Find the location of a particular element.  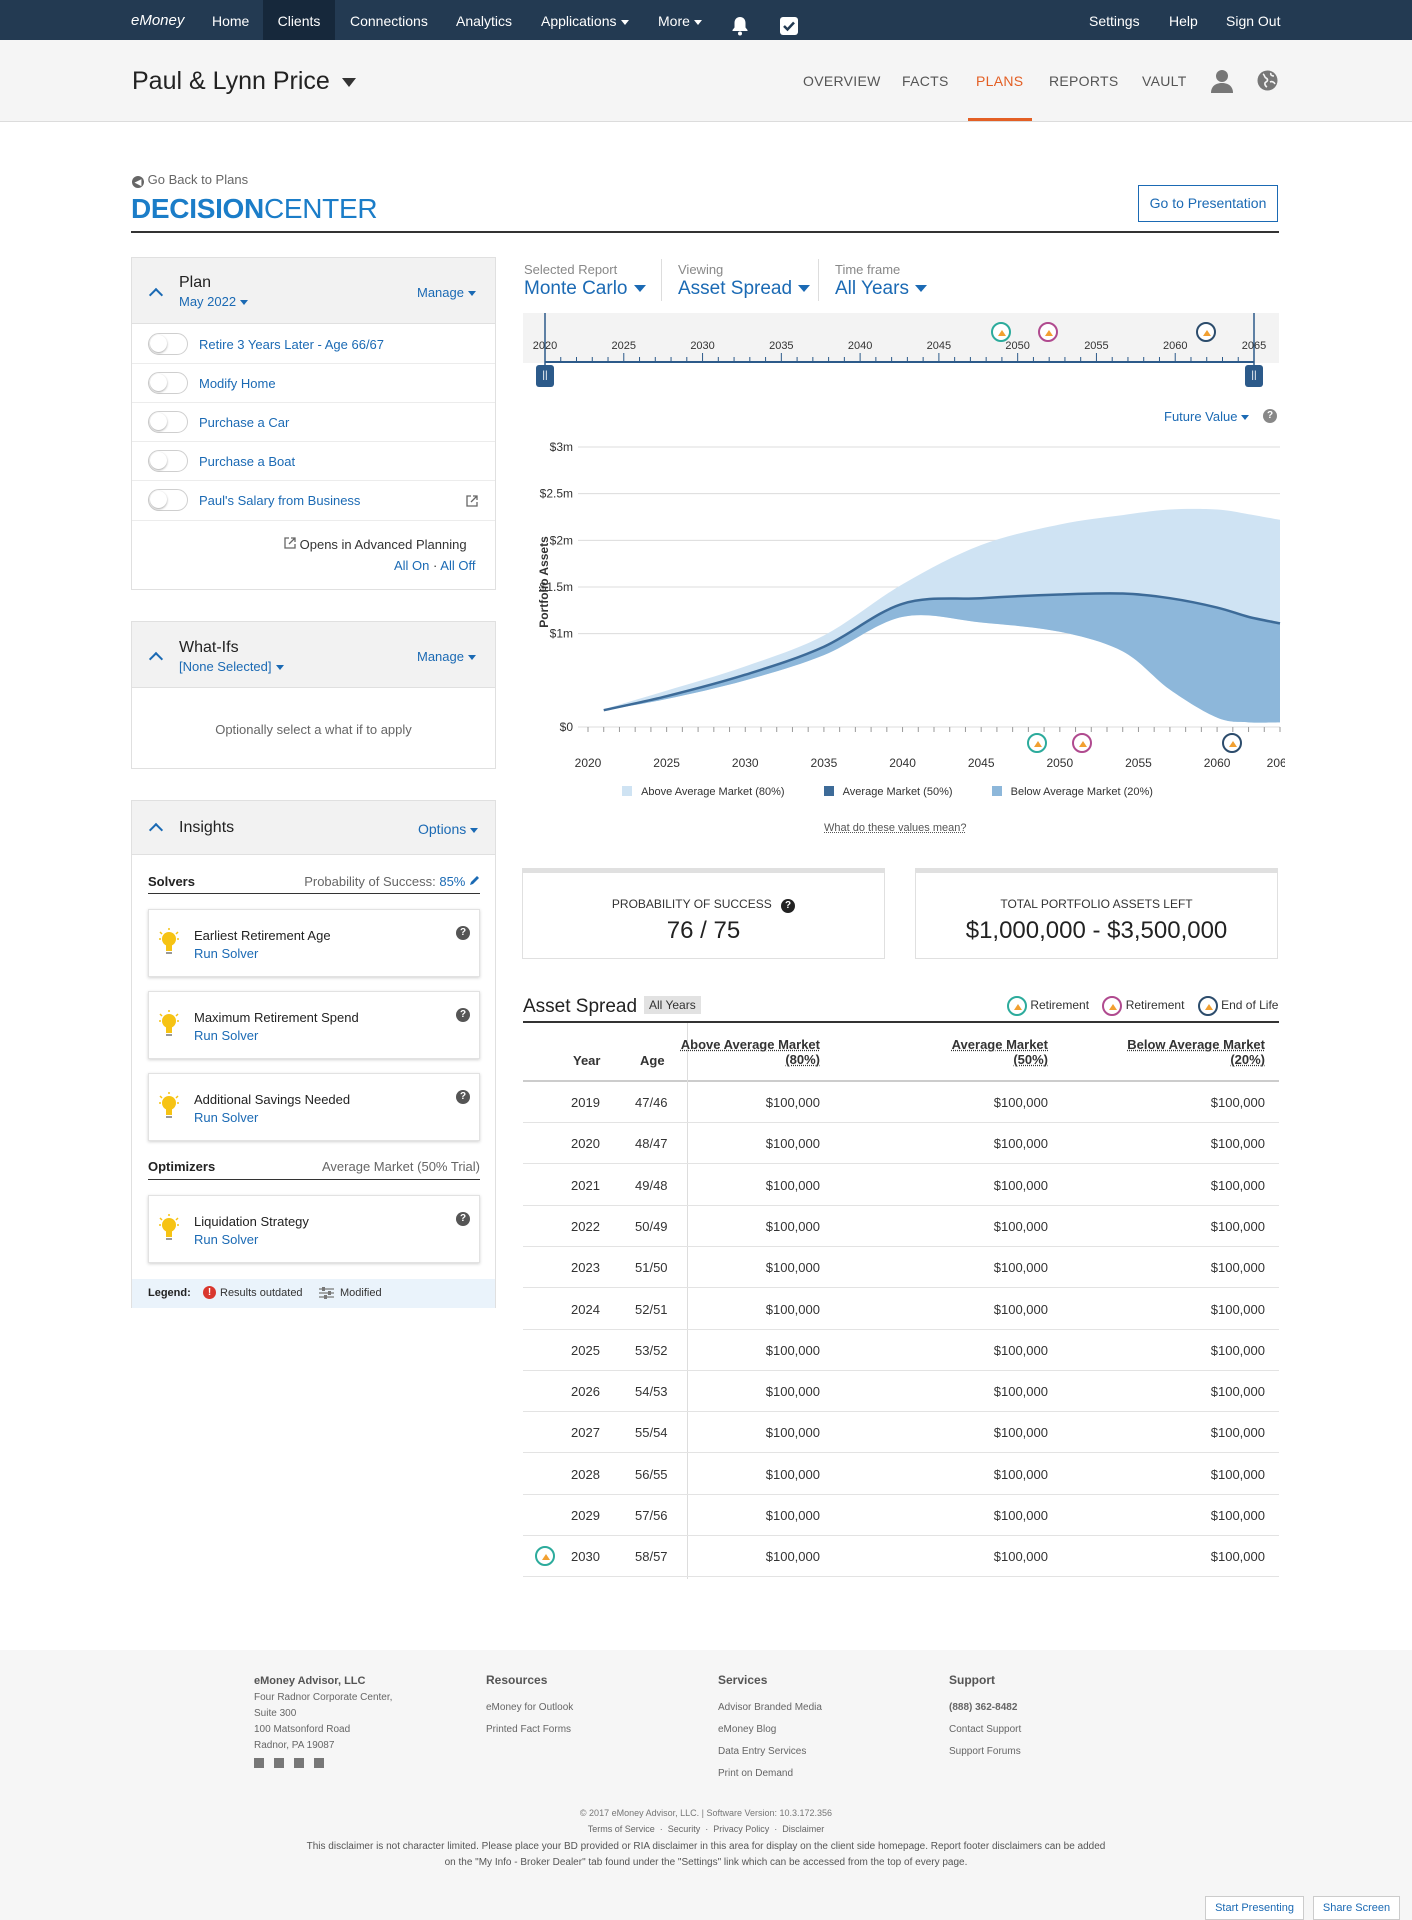

go-to-presentation-button: Go to Presentation is located at coordinates (1208, 203).